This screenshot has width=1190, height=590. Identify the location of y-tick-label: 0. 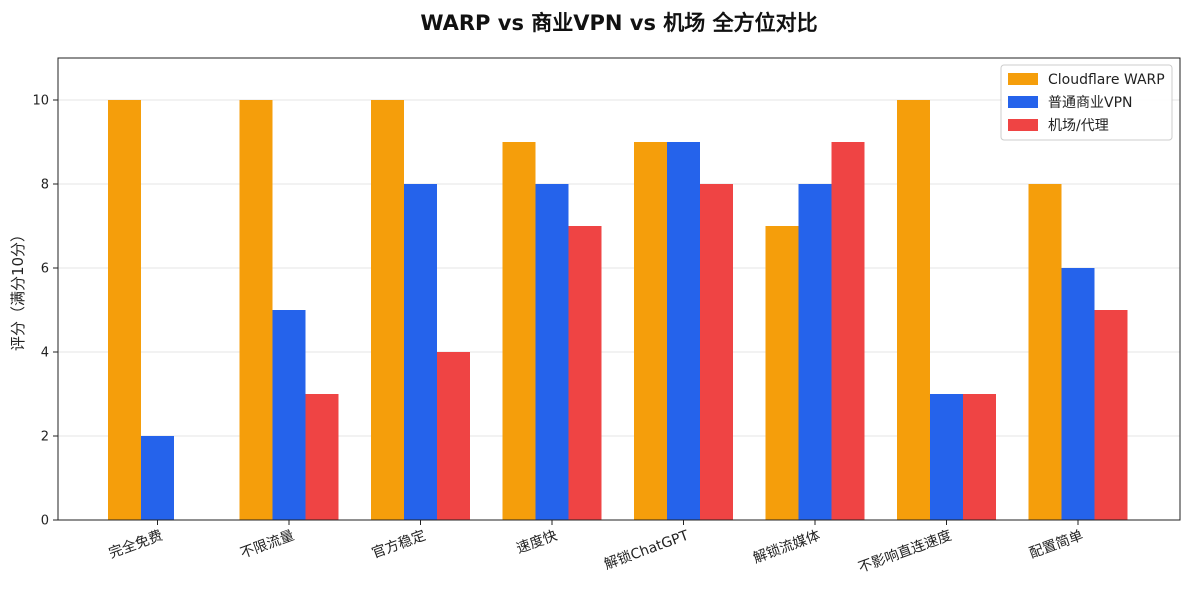
(45, 521).